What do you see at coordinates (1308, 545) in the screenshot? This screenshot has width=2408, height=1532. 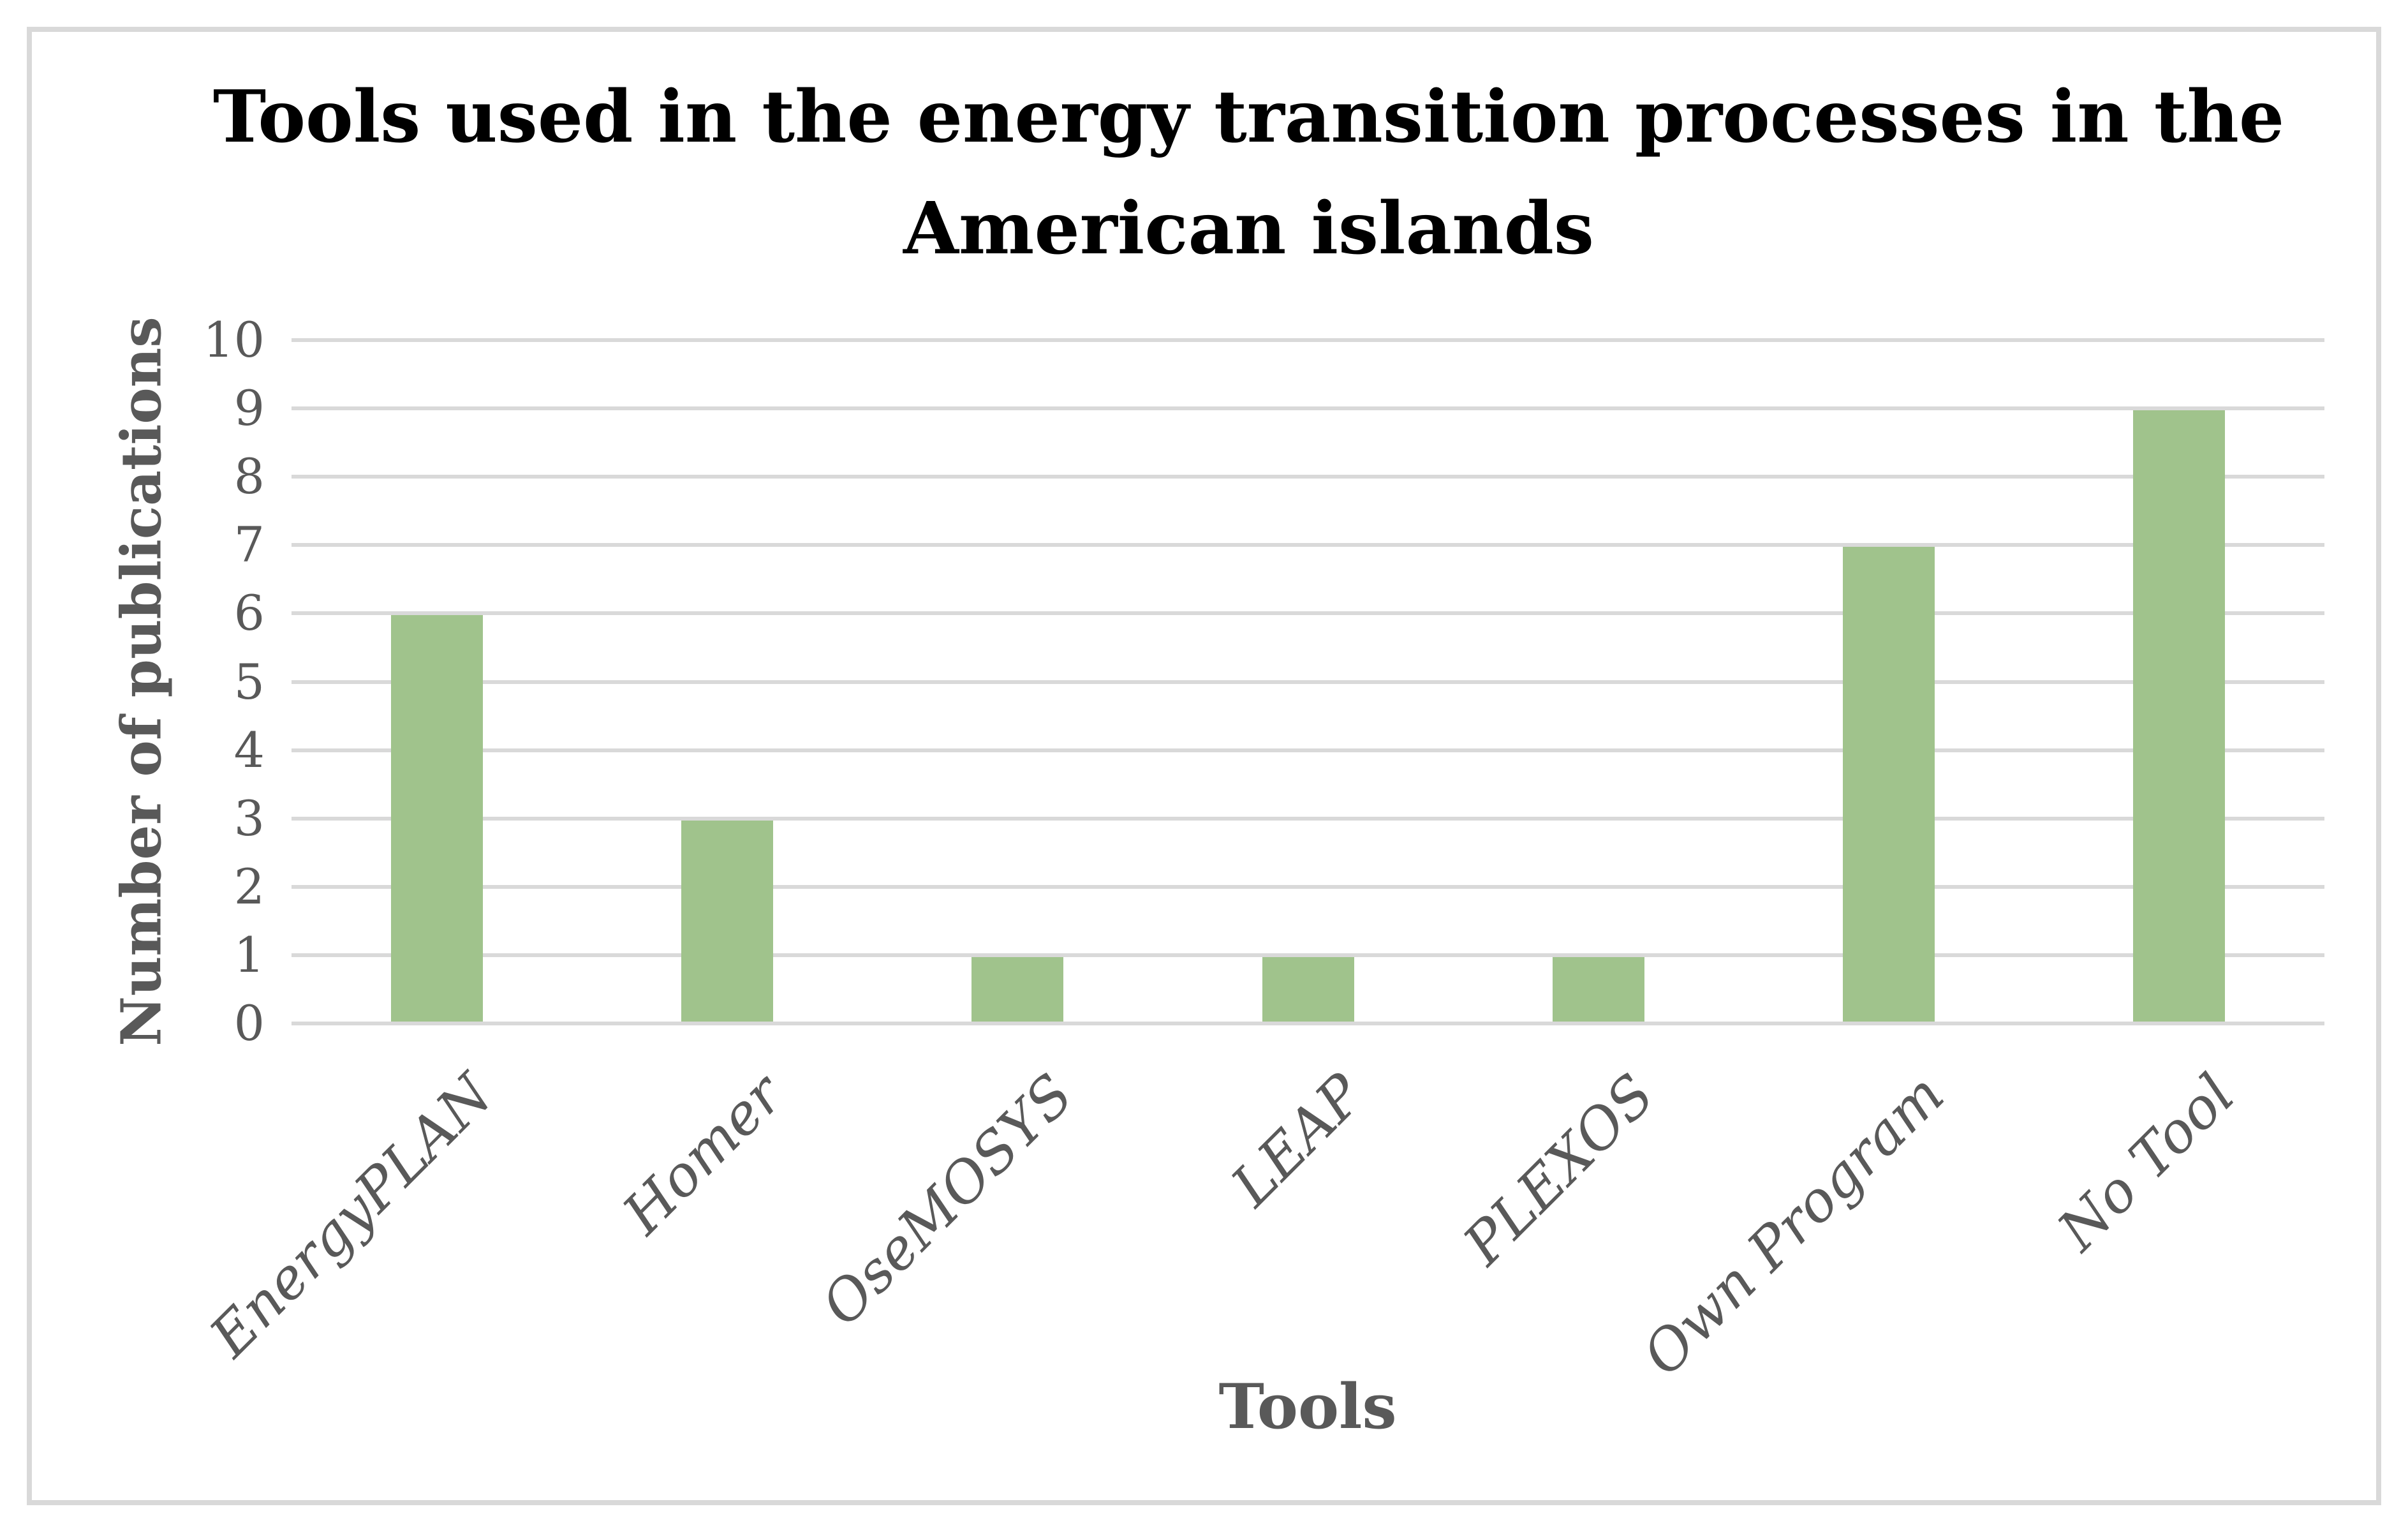 I see `gridline-y7` at bounding box center [1308, 545].